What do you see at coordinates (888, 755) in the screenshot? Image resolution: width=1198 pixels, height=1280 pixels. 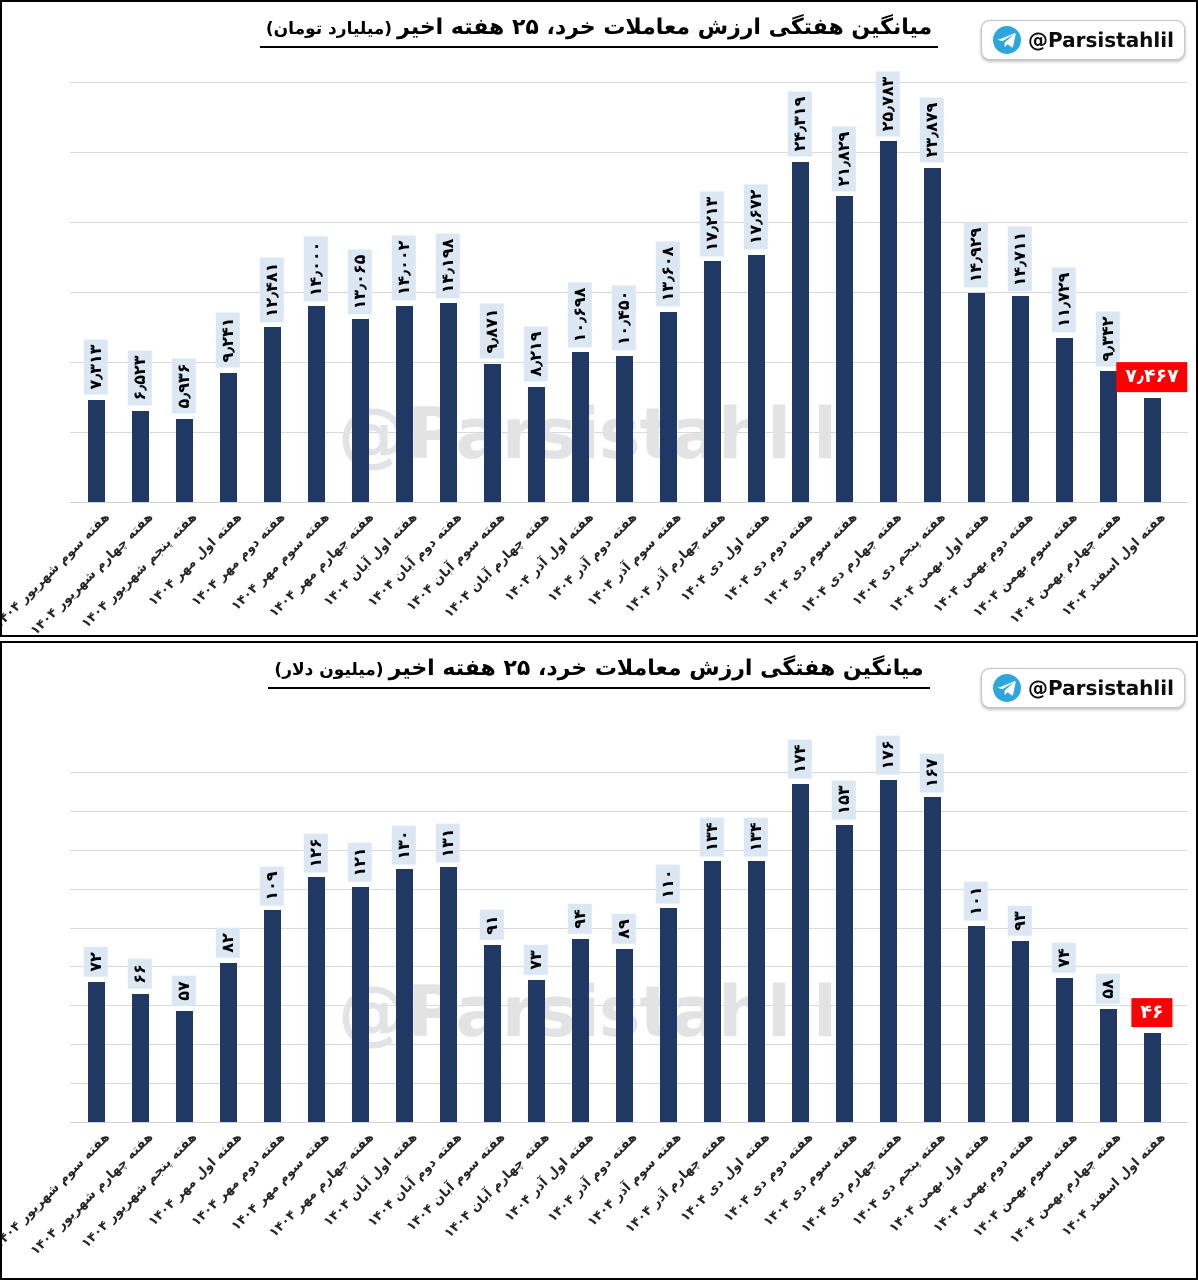 I see `bar-value-label: ۱۷۶` at bounding box center [888, 755].